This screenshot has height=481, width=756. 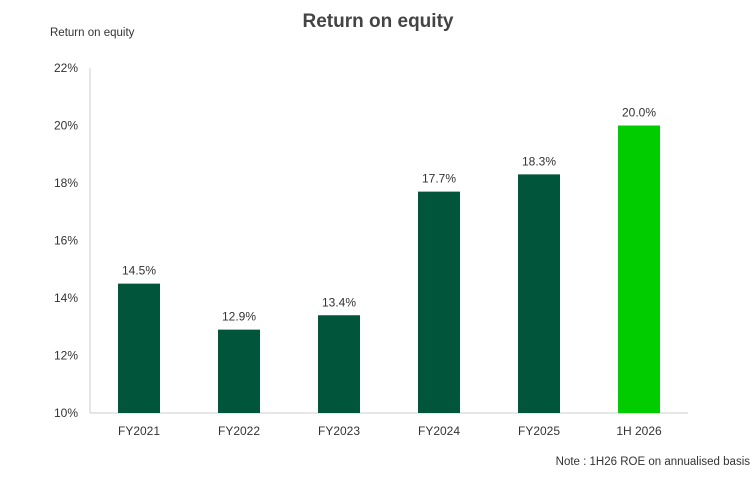 What do you see at coordinates (339, 302) in the screenshot?
I see `data-label: 13.4%` at bounding box center [339, 302].